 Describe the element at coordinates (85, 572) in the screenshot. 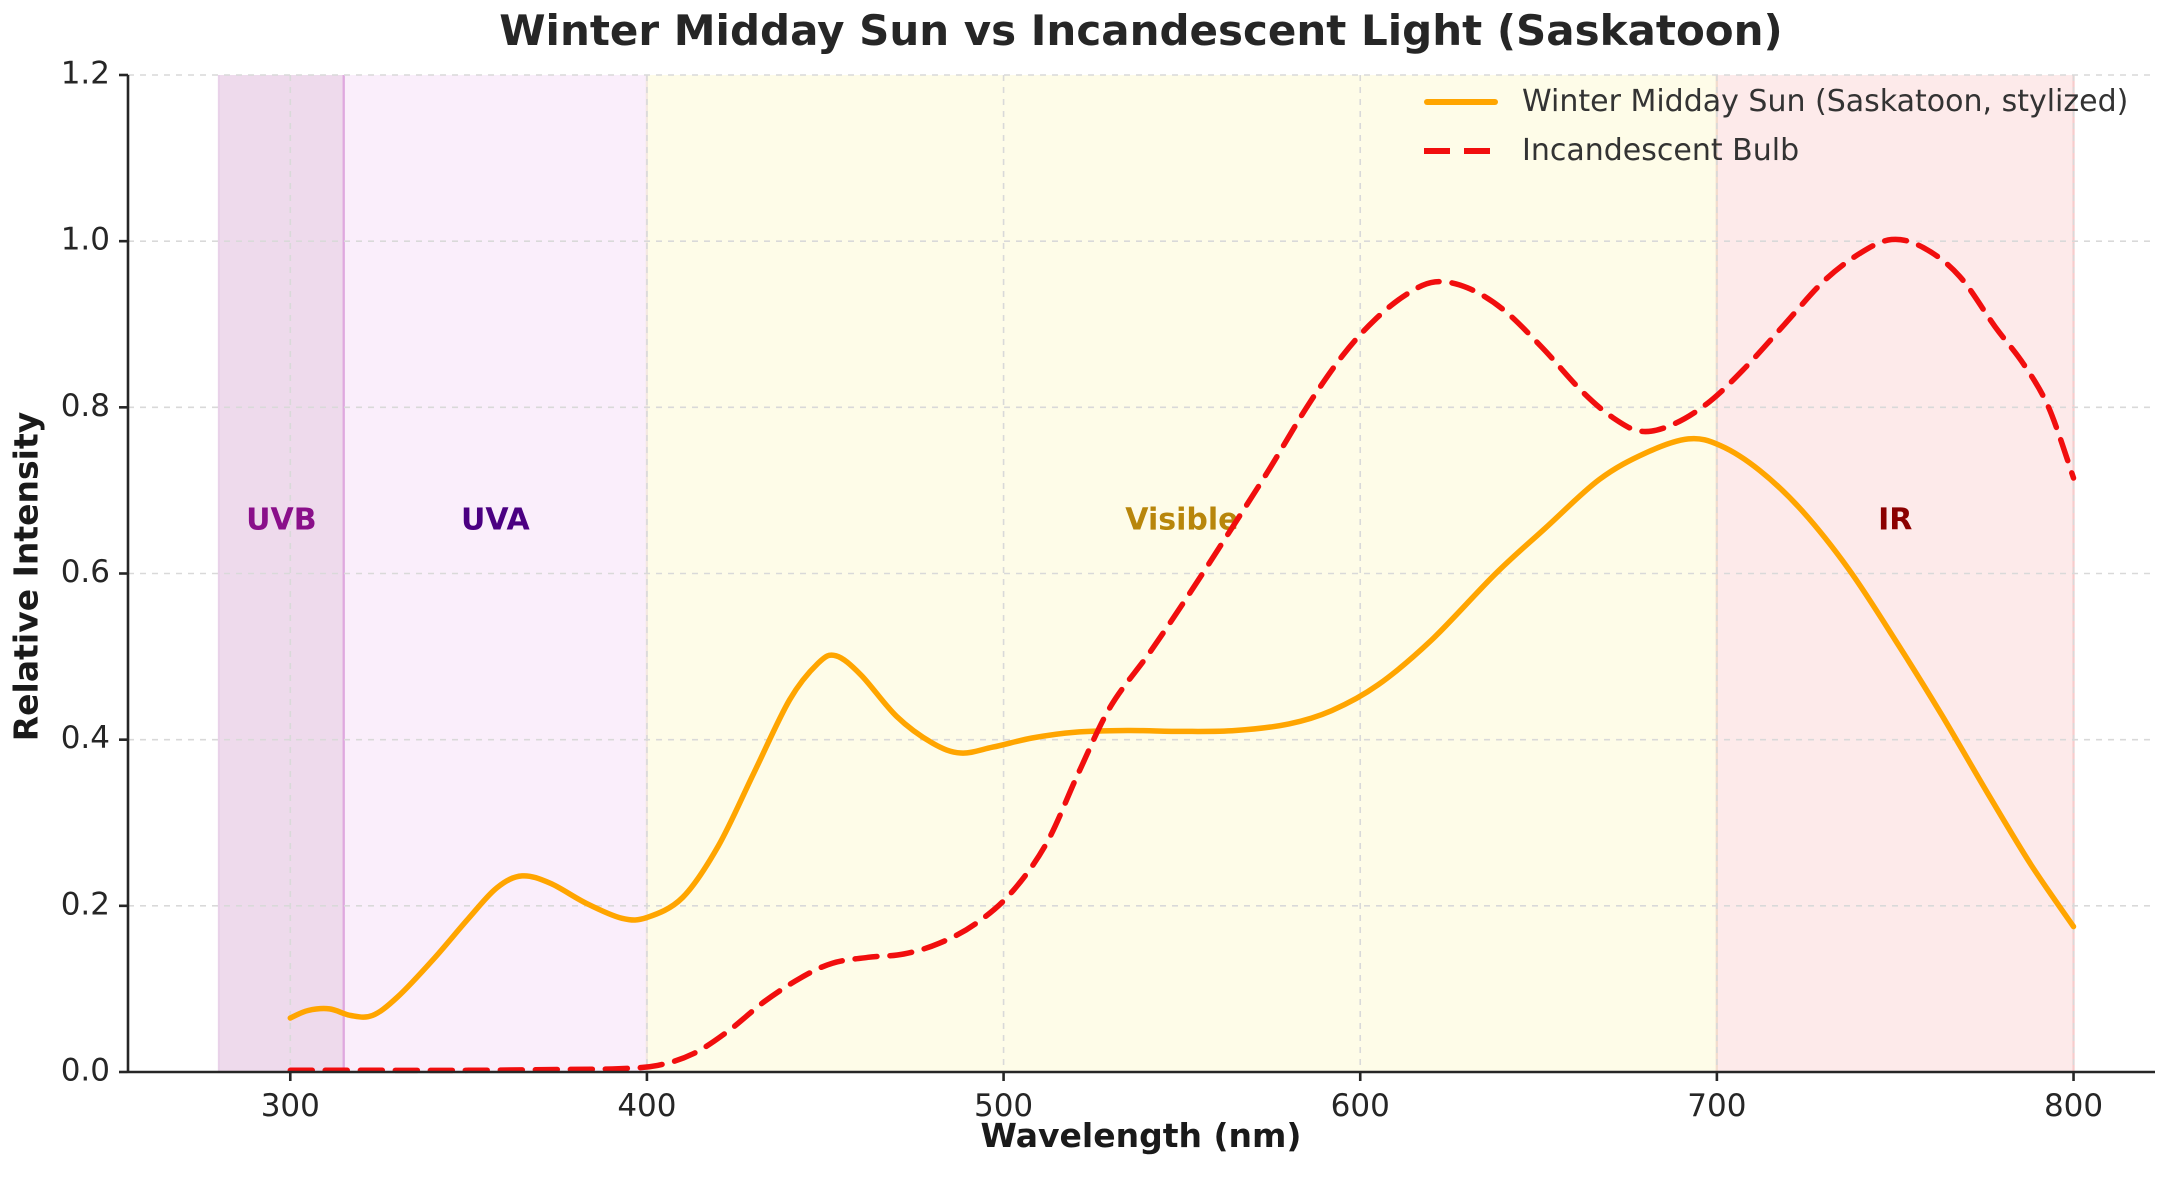

I see `y-tick-label: 0.6` at that location.